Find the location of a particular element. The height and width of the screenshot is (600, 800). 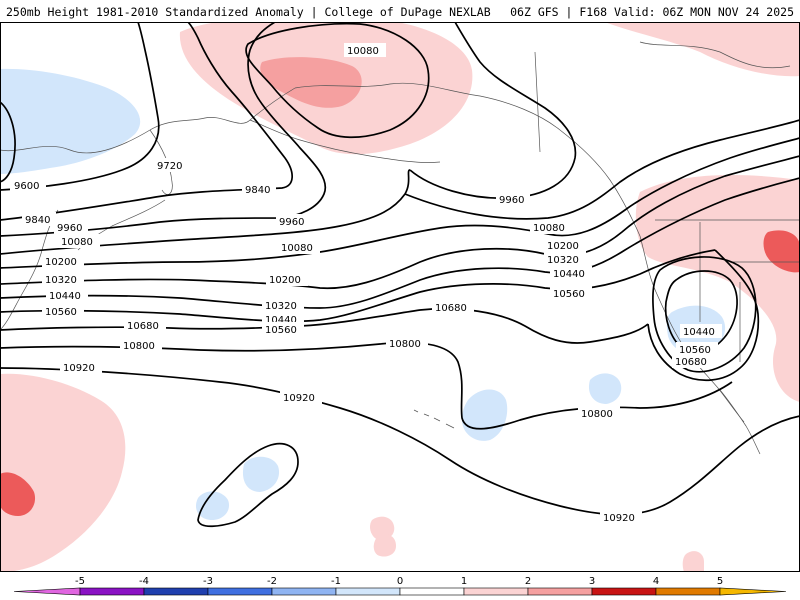

contour-label-10800-c: 10800 is located at coordinates (597, 414).